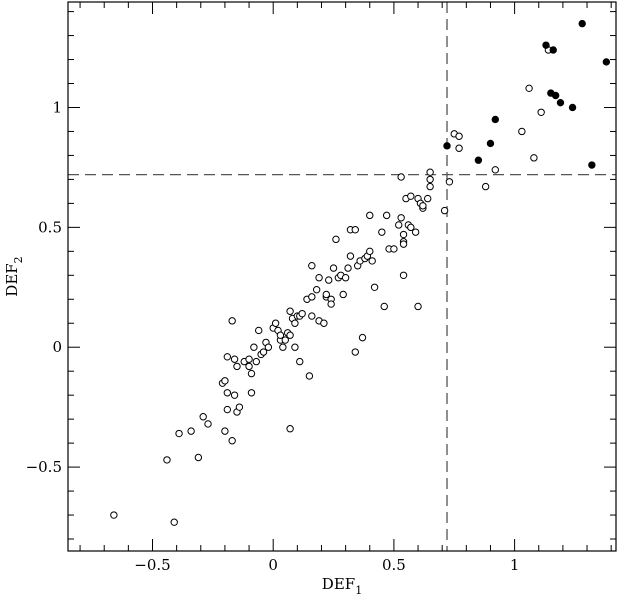 The image size is (622, 596). I want to click on y-tick-label: −0.5, so click(44, 467).